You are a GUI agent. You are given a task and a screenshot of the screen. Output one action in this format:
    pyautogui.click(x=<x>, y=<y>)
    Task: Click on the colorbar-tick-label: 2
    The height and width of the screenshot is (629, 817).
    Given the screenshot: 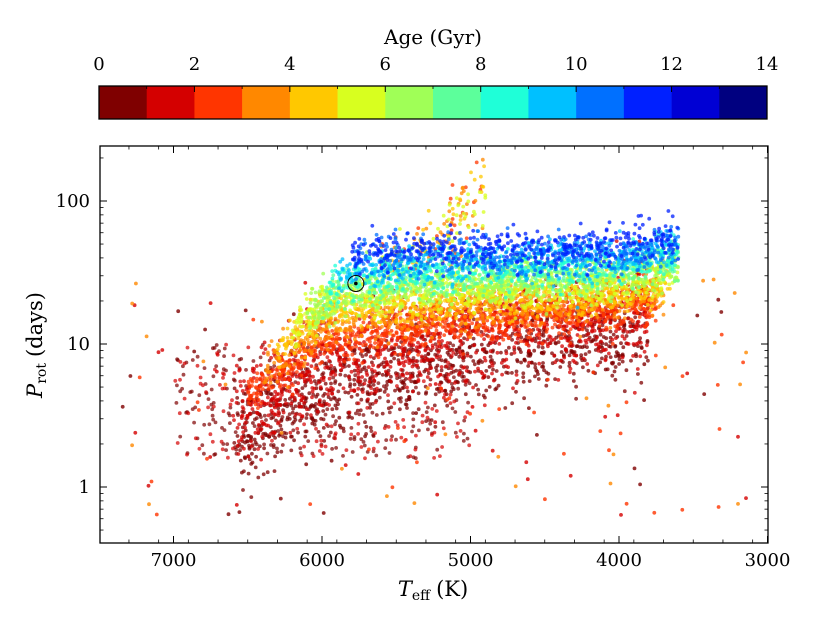 What is the action you would take?
    pyautogui.click(x=194, y=64)
    